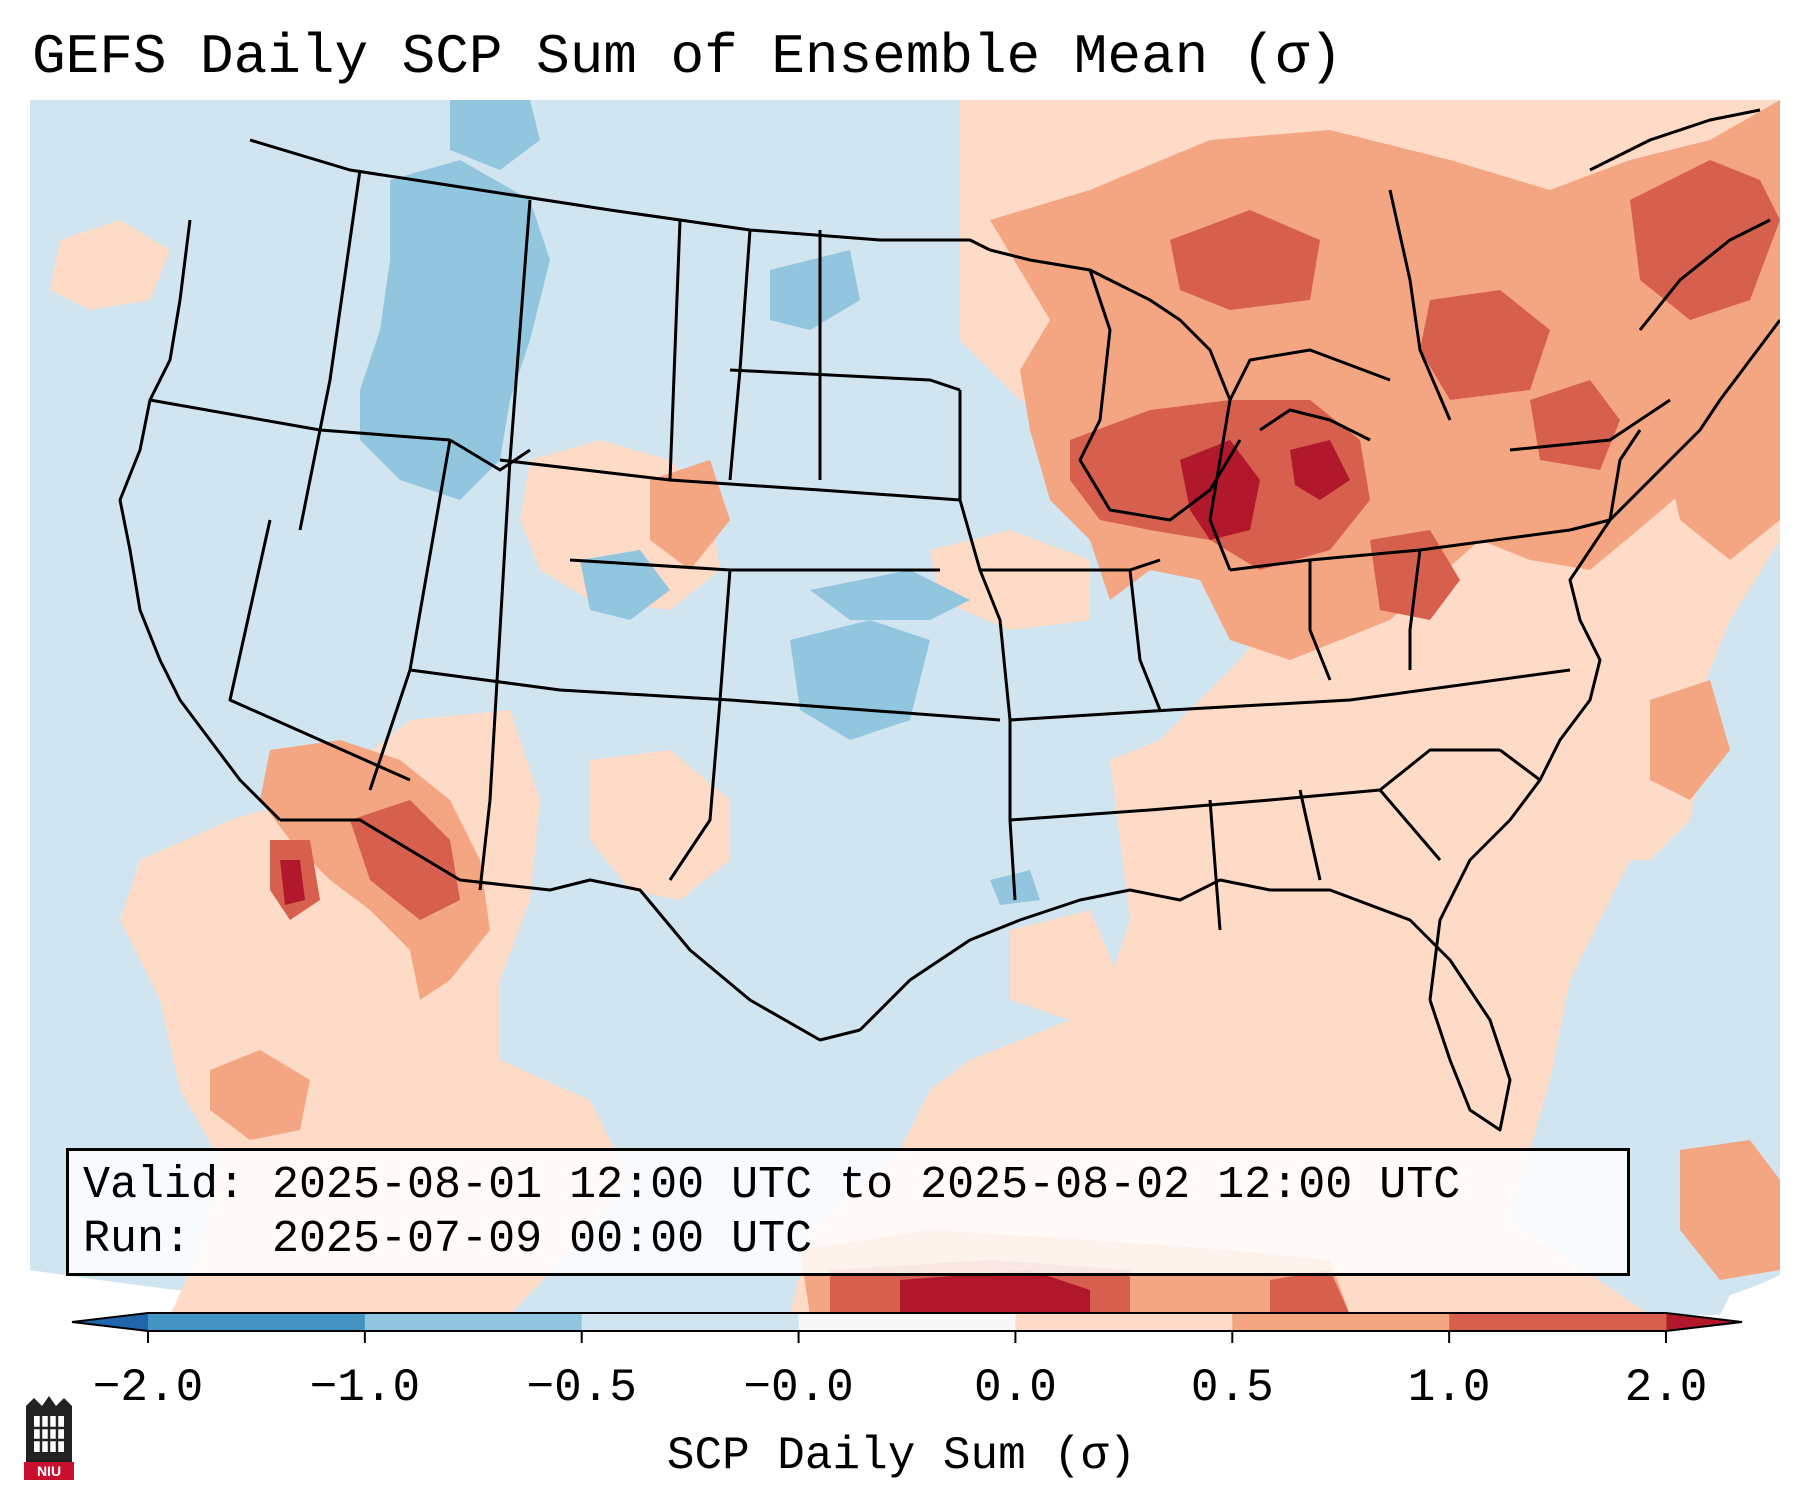  I want to click on colorbar-tick-label: 2.0, so click(1666, 1388).